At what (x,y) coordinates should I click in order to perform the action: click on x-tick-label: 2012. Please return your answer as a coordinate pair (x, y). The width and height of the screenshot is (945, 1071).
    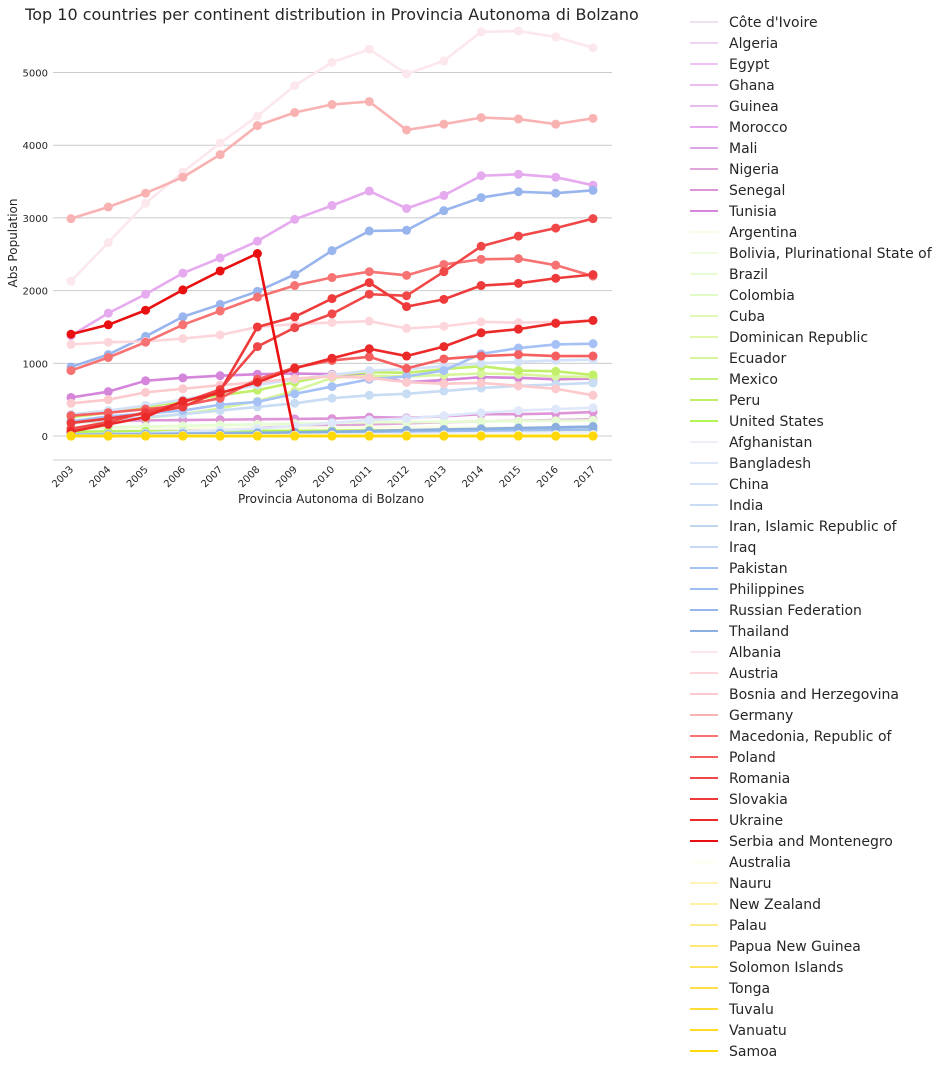
    Looking at the image, I should click on (399, 477).